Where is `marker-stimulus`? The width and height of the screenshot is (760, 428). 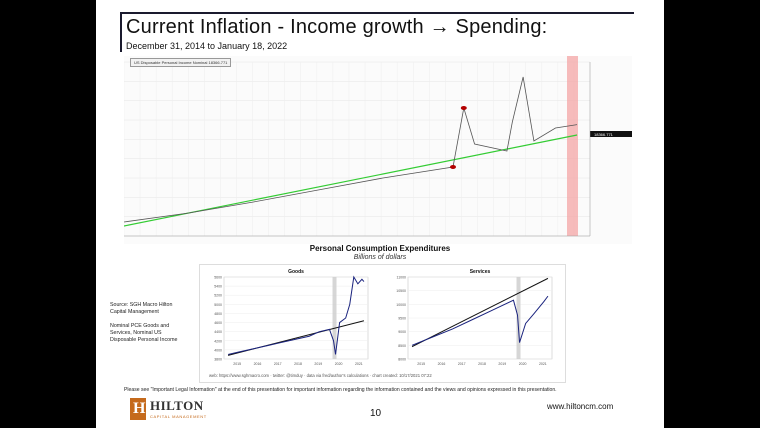 marker-stimulus is located at coordinates (463, 108).